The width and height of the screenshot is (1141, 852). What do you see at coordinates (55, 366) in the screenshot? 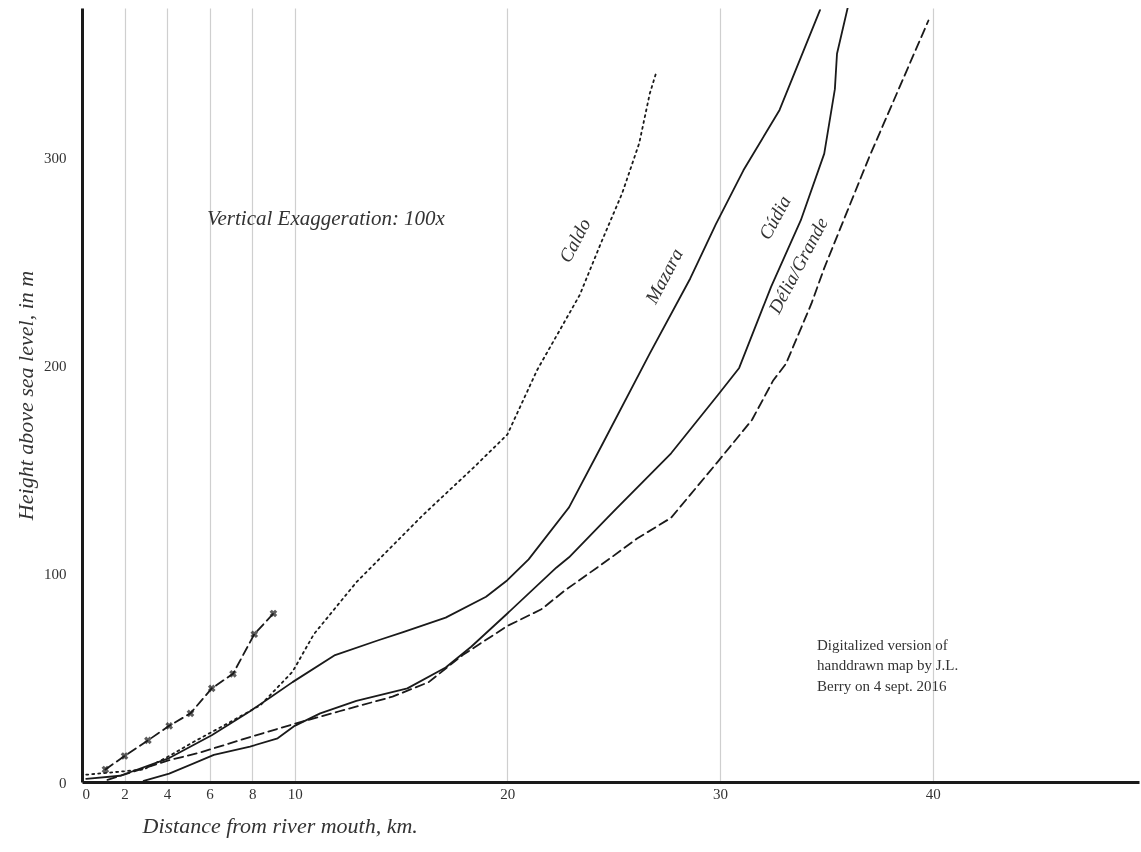
I see `y-tick-label: 200` at bounding box center [55, 366].